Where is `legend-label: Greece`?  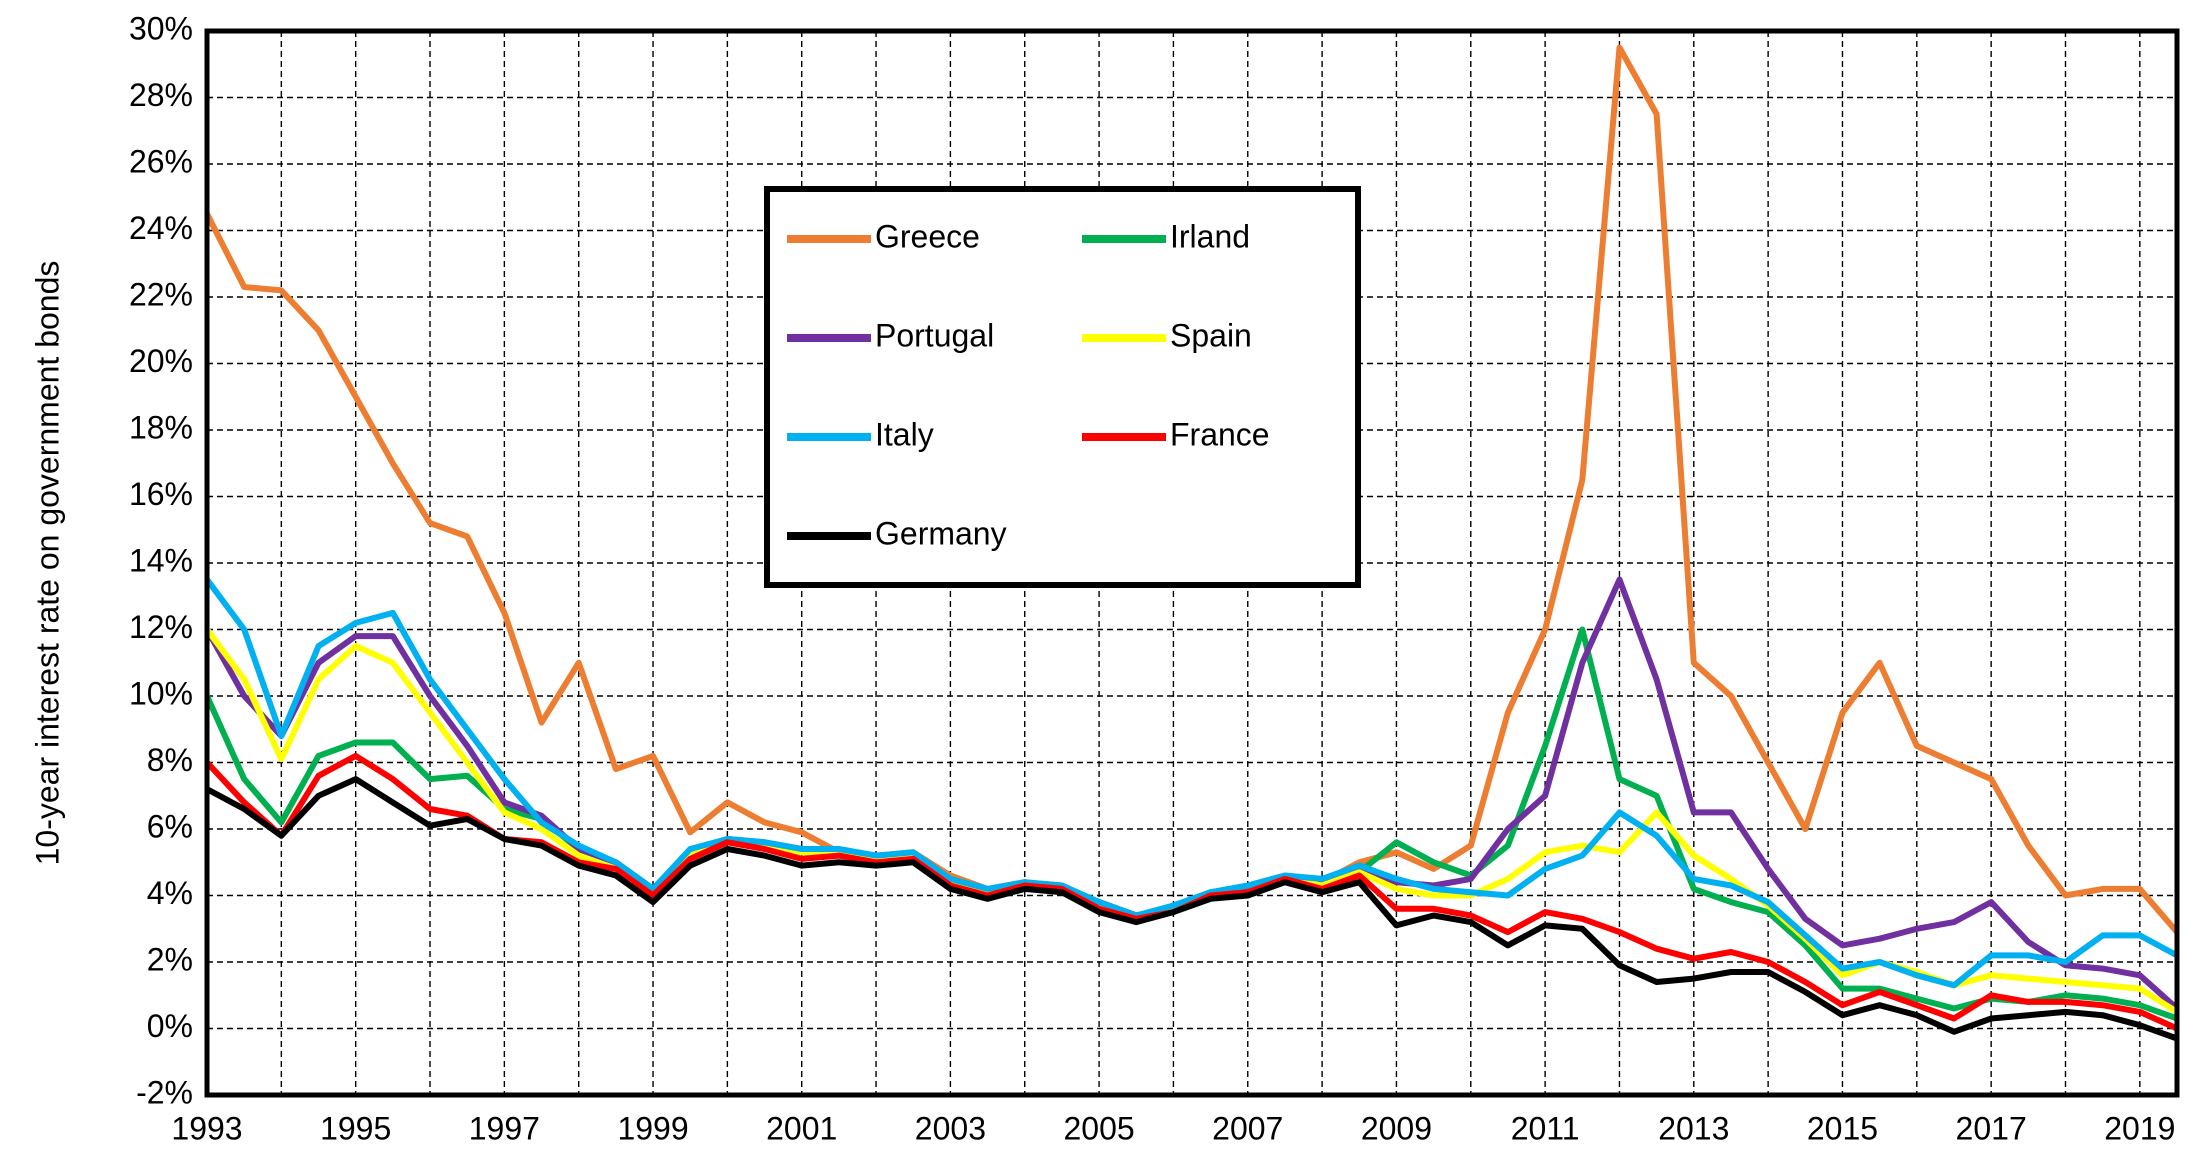 legend-label: Greece is located at coordinates (927, 236).